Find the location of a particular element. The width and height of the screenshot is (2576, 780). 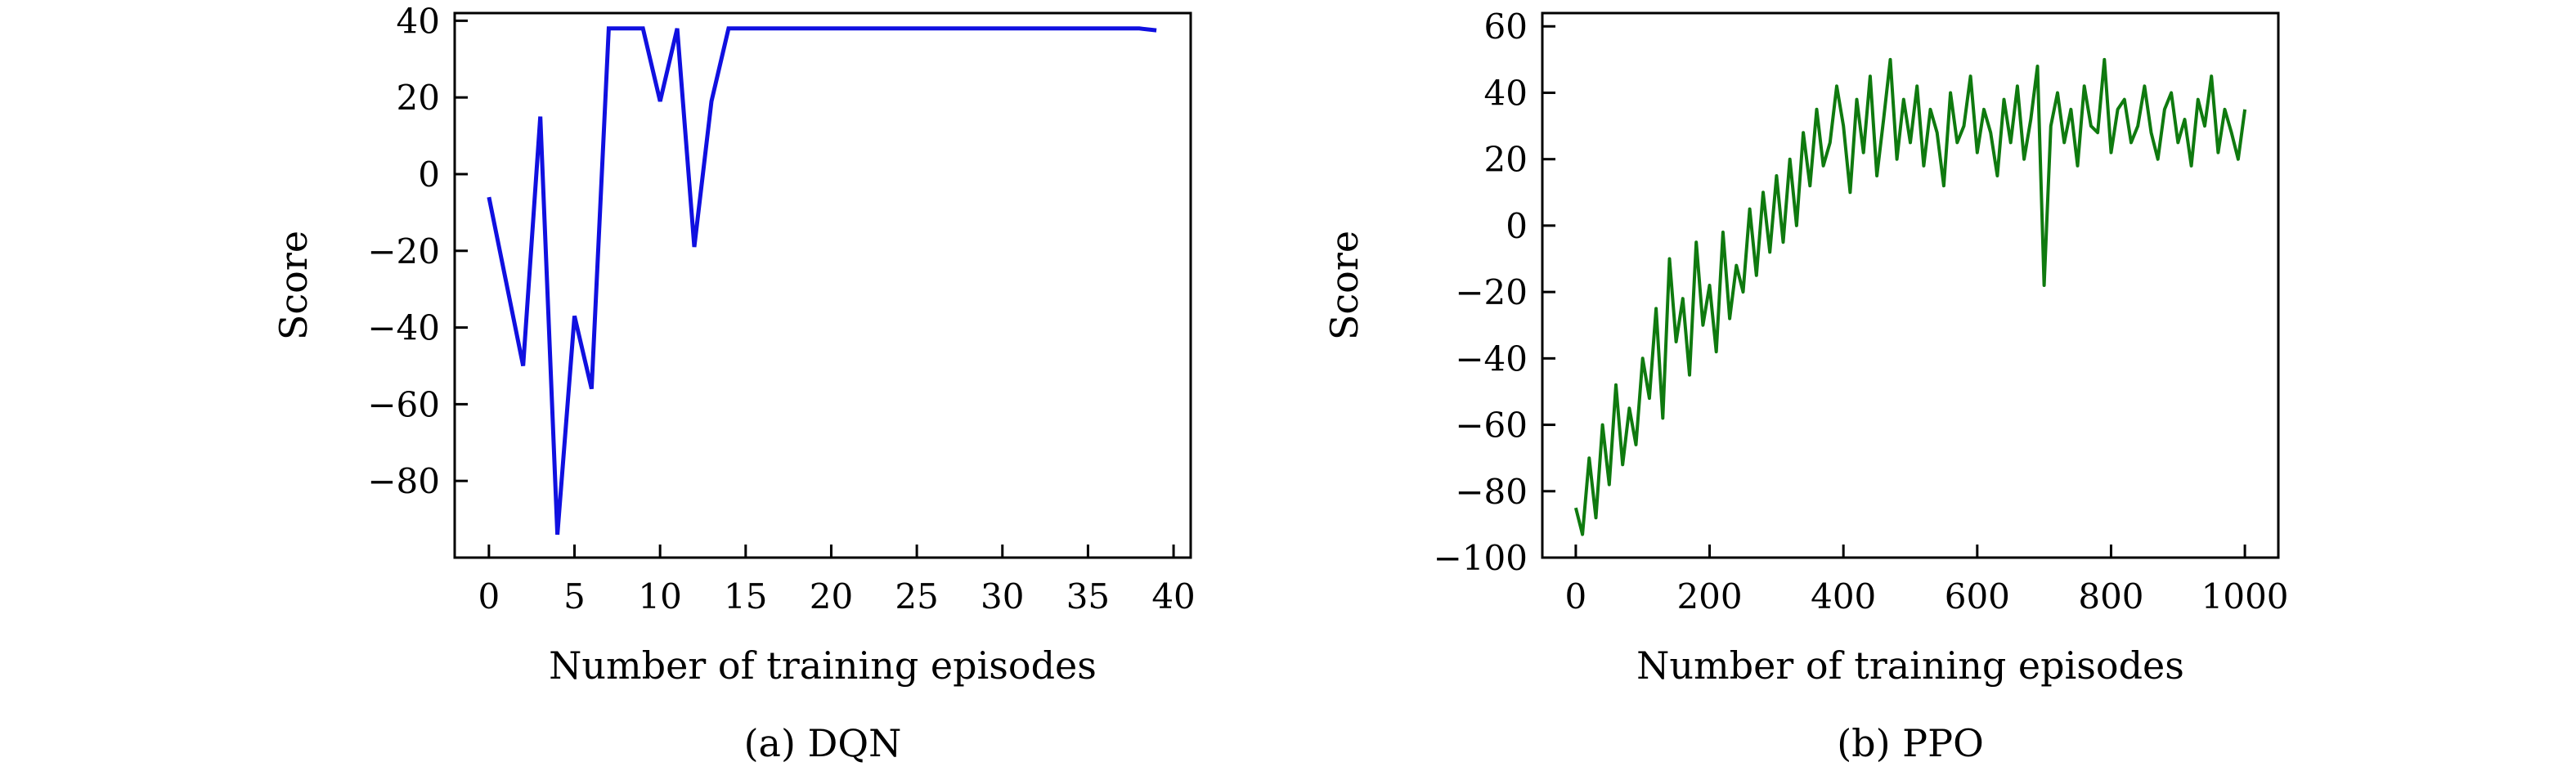

x-tick-label: 200 is located at coordinates (1709, 596).